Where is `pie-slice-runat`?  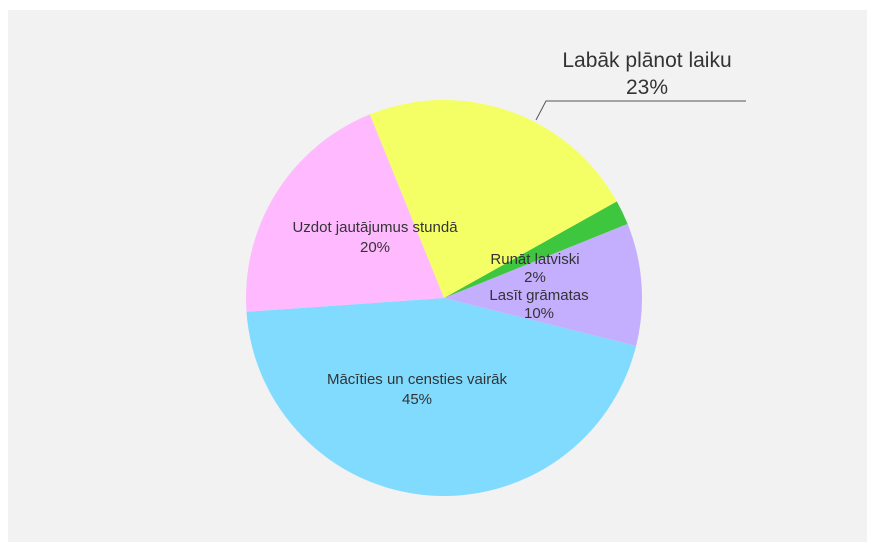 pie-slice-runat is located at coordinates (536, 249).